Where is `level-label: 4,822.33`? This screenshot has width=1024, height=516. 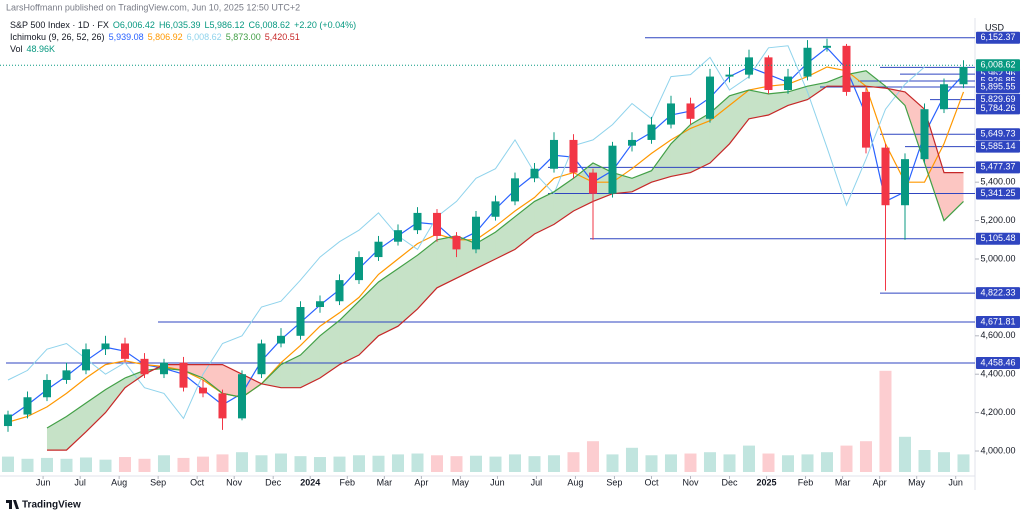
level-label: 4,822.33 is located at coordinates (997, 292).